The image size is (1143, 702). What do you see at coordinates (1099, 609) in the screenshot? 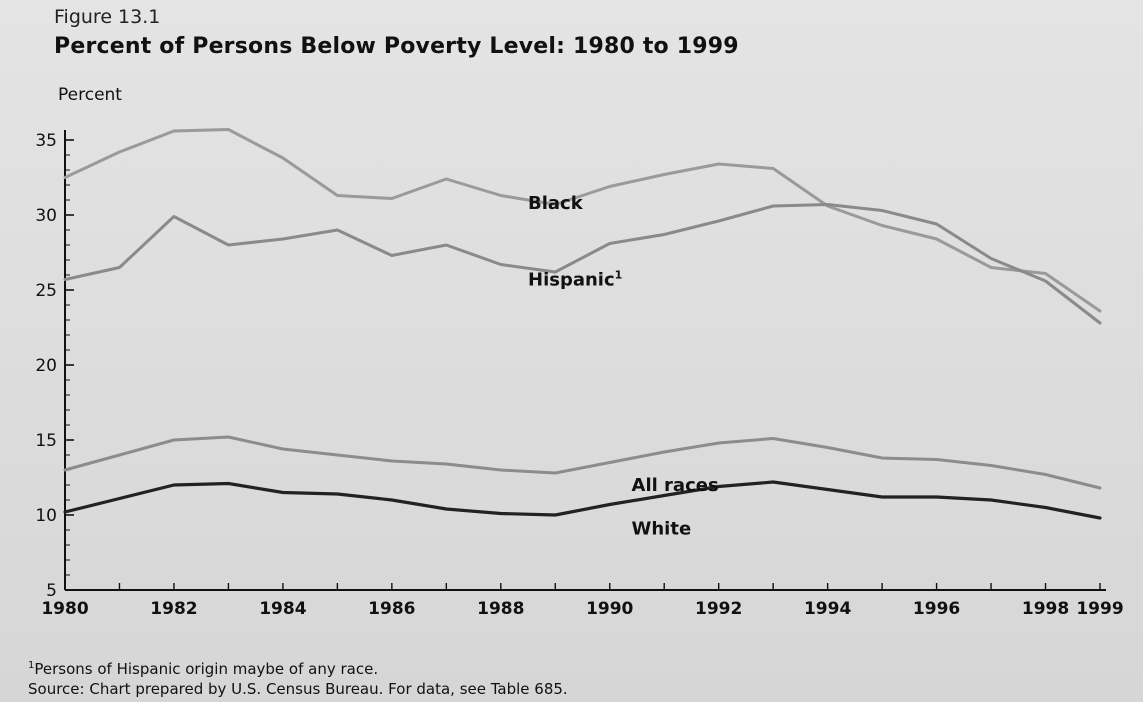
I see `x-tick-label: 1999` at bounding box center [1099, 609].